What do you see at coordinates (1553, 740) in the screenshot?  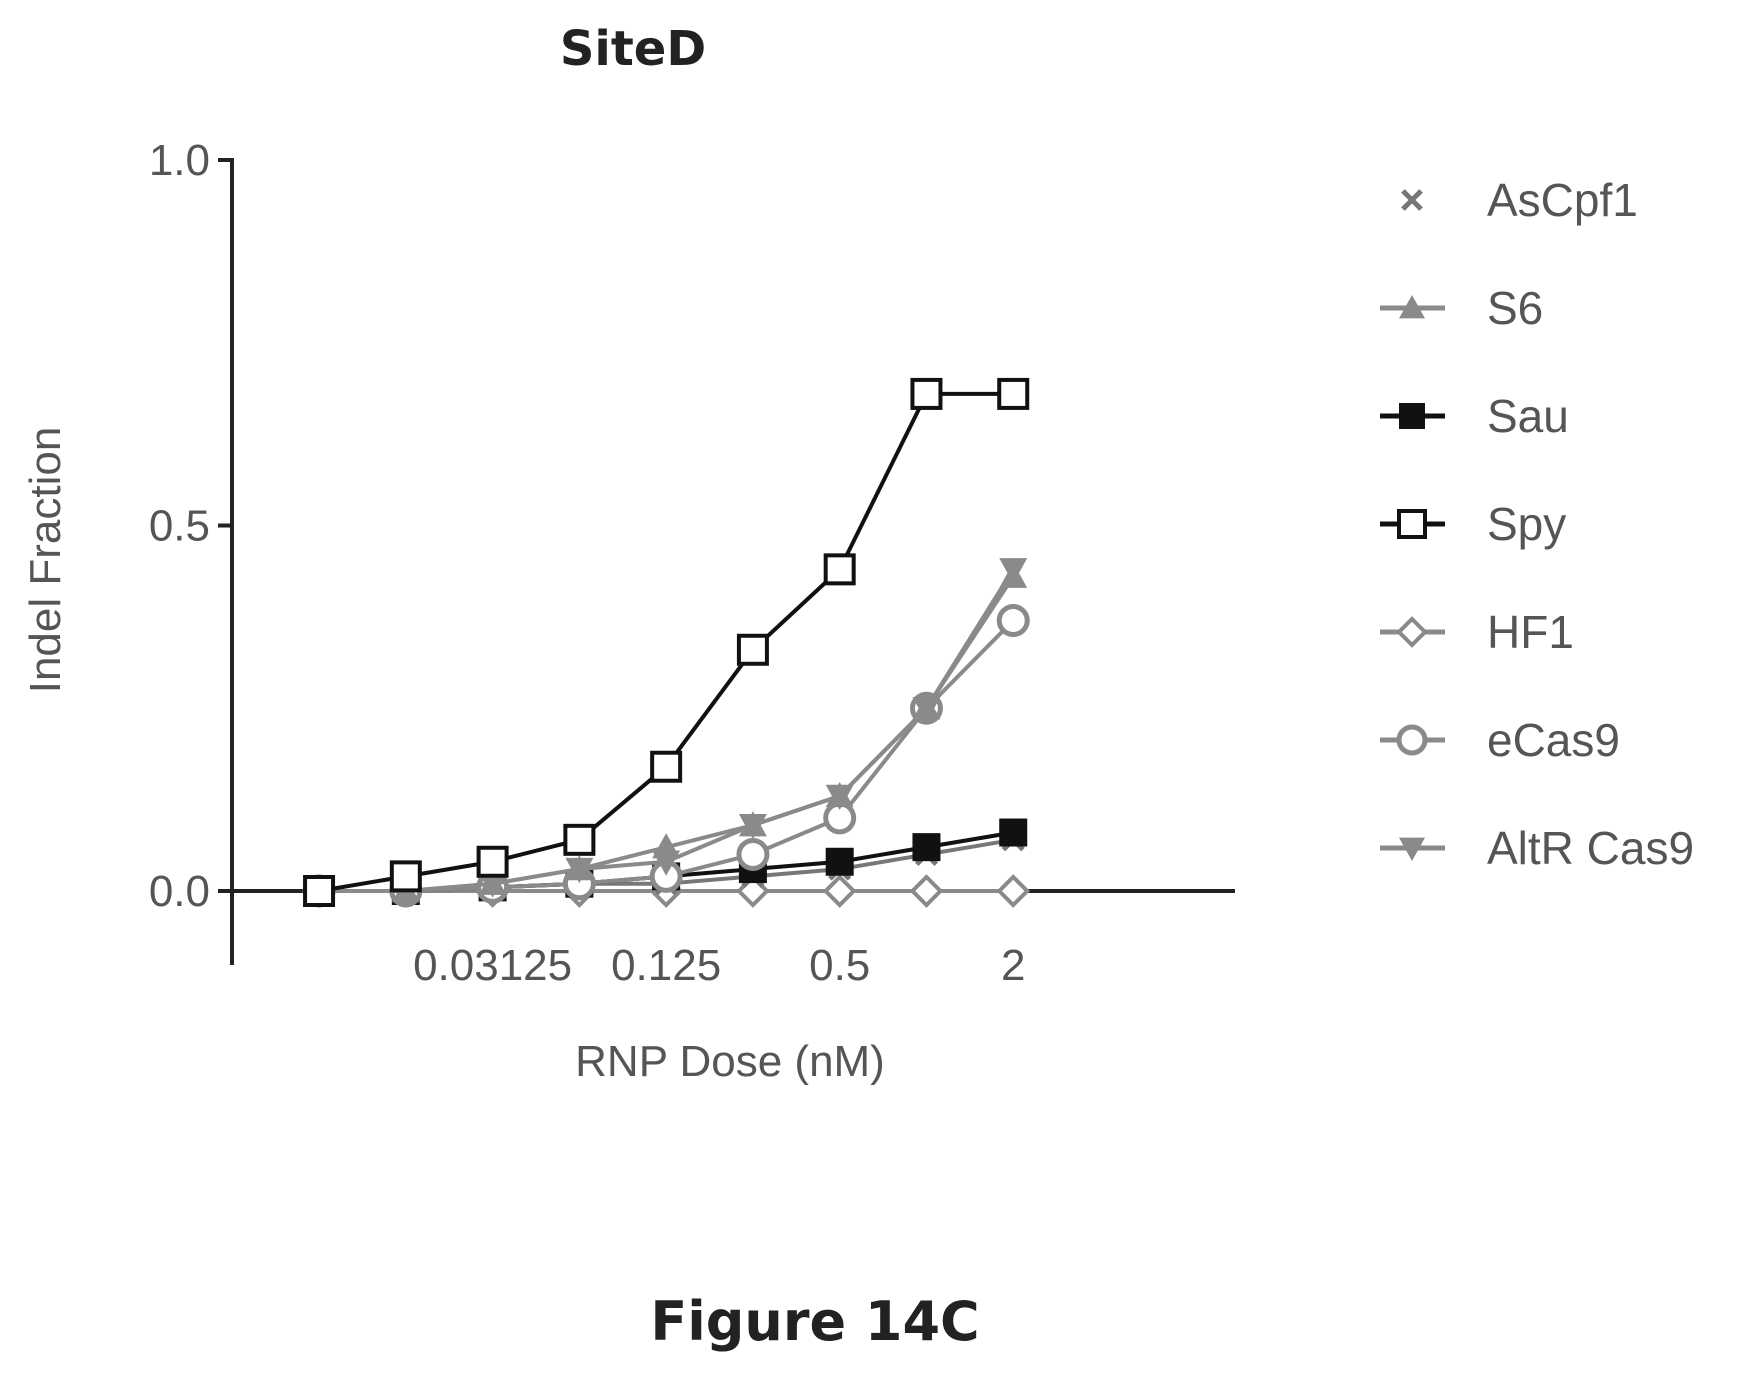 I see `legend-label: eCas9` at bounding box center [1553, 740].